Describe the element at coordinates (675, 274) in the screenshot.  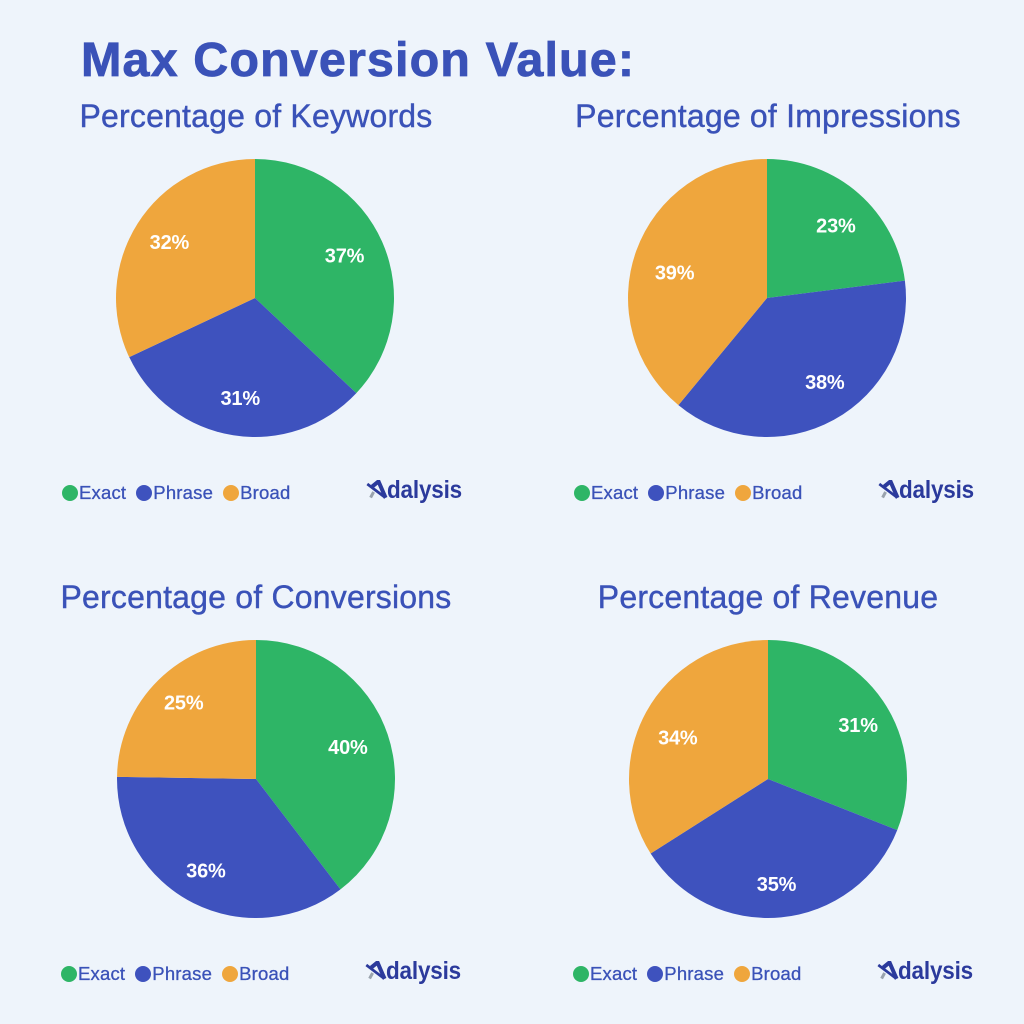
I see `svg-text: 39%` at that location.